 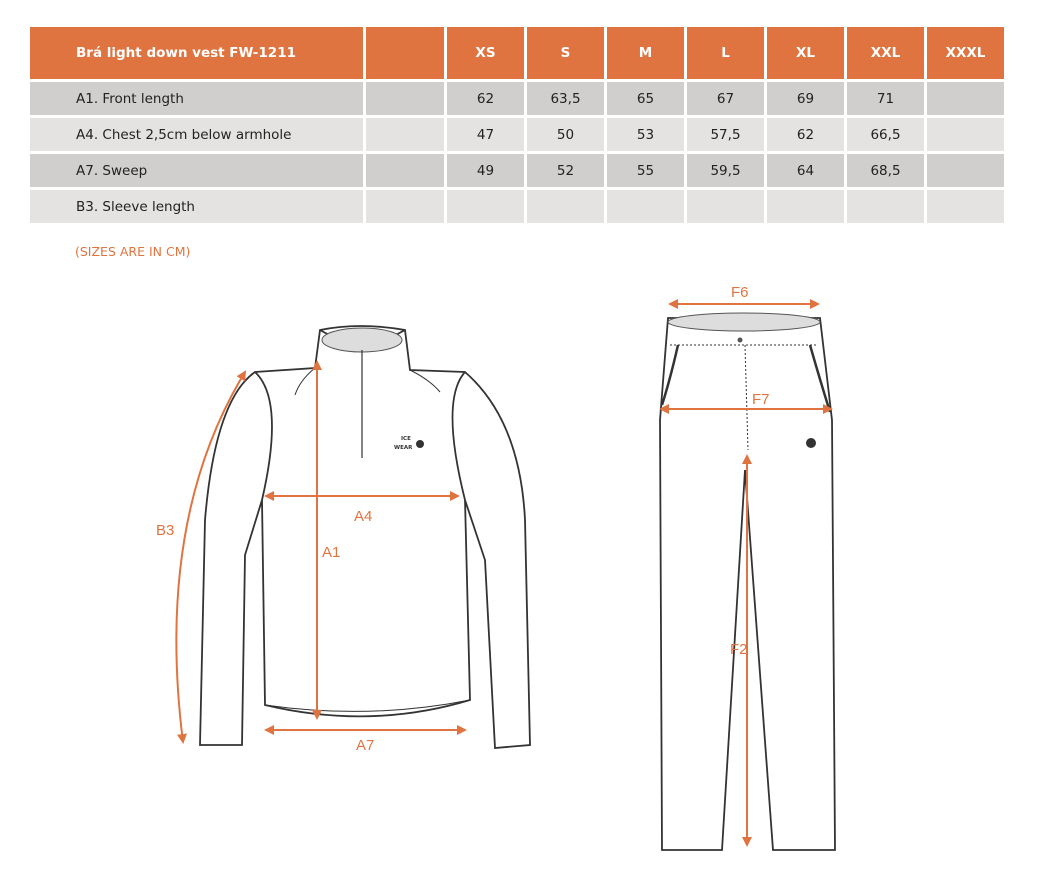 What do you see at coordinates (885, 98) in the screenshot?
I see `size-value: 71` at bounding box center [885, 98].